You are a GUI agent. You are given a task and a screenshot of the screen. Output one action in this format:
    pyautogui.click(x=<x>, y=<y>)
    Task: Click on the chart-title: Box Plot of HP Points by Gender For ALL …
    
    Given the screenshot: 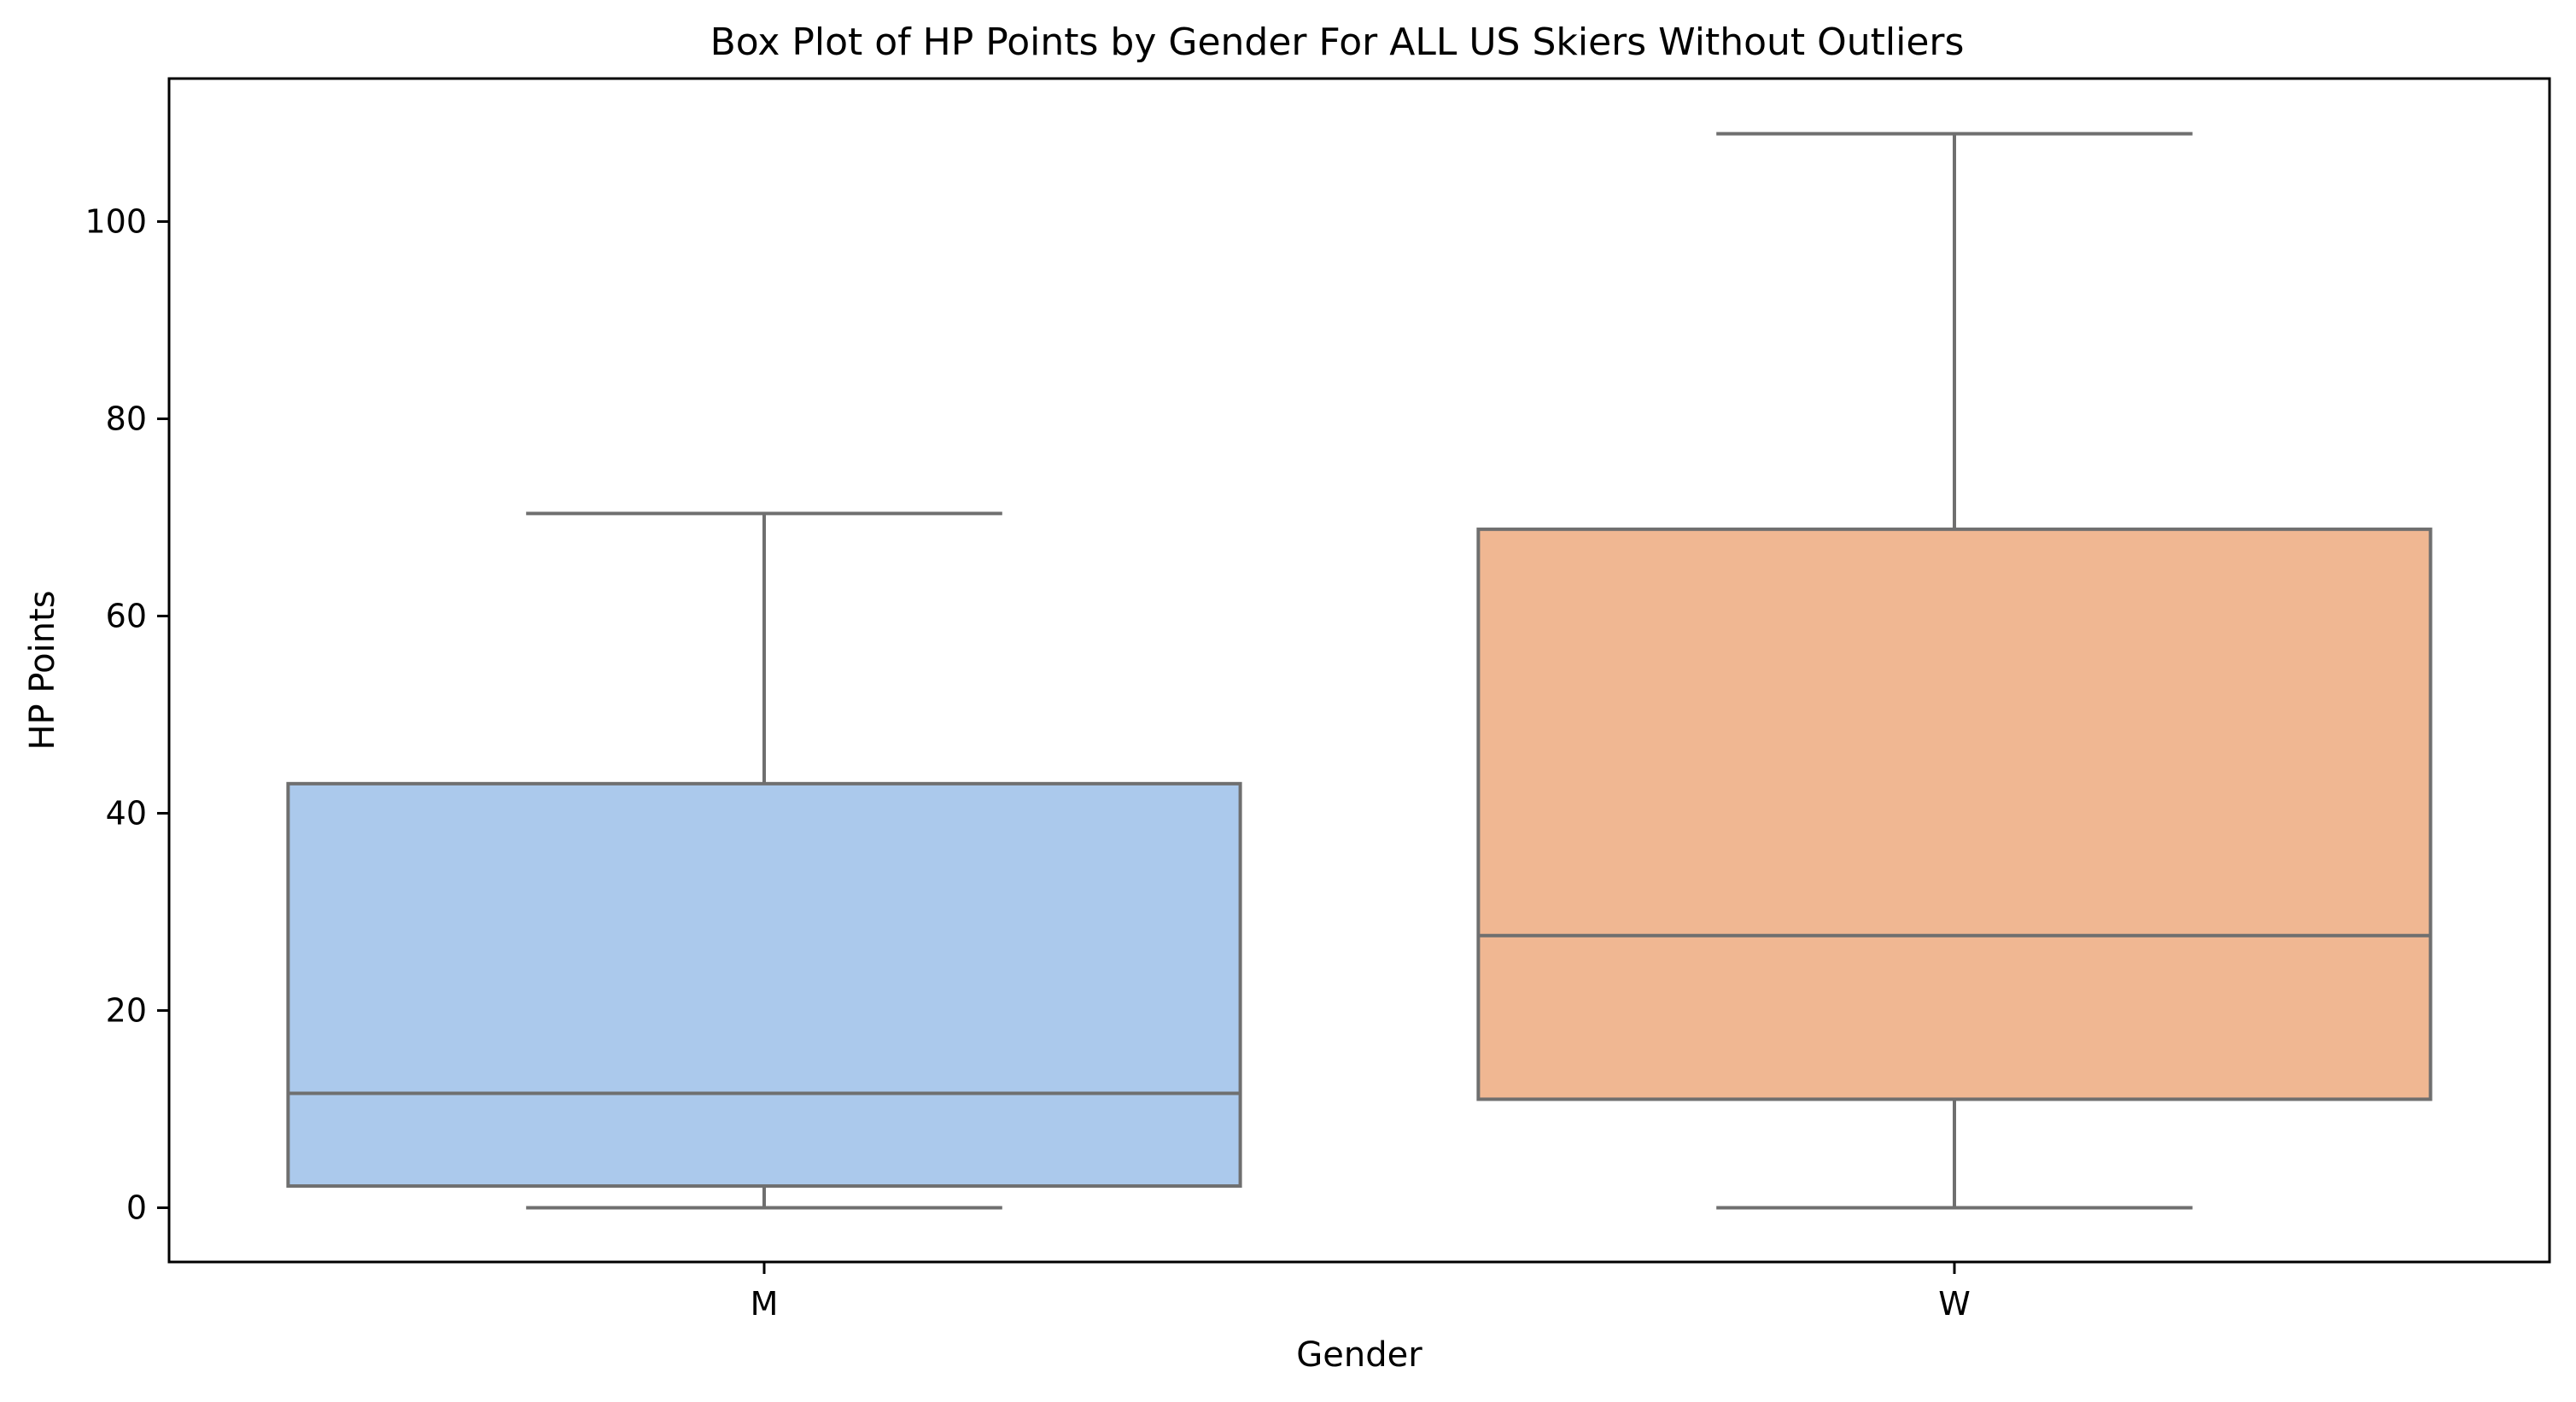 What is the action you would take?
    pyautogui.click(x=1337, y=42)
    